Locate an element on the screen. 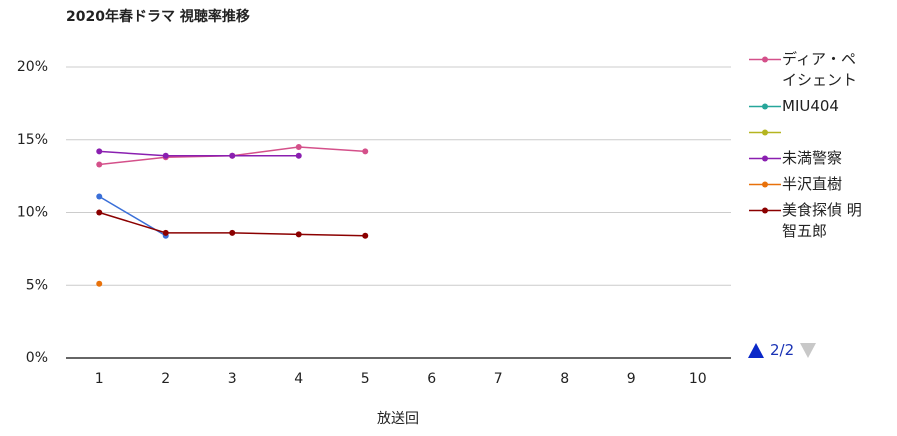  legend-entry: ディア・ペイシェント is located at coordinates (818, 70).